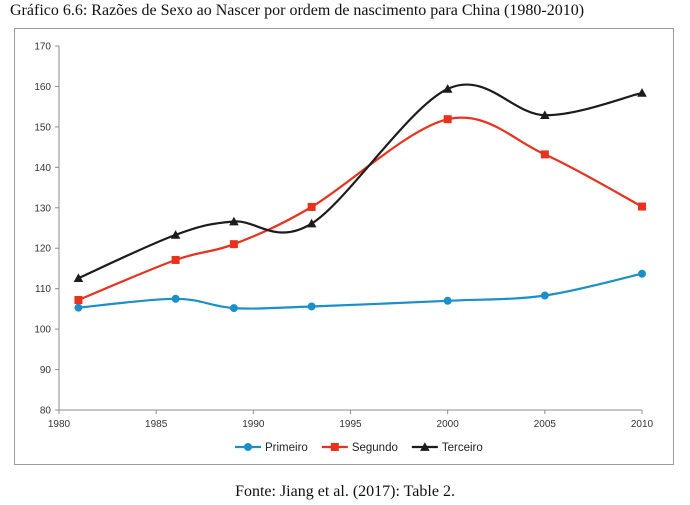 This screenshot has width=690, height=505. I want to click on legend-marker-primeiro, so click(248, 447).